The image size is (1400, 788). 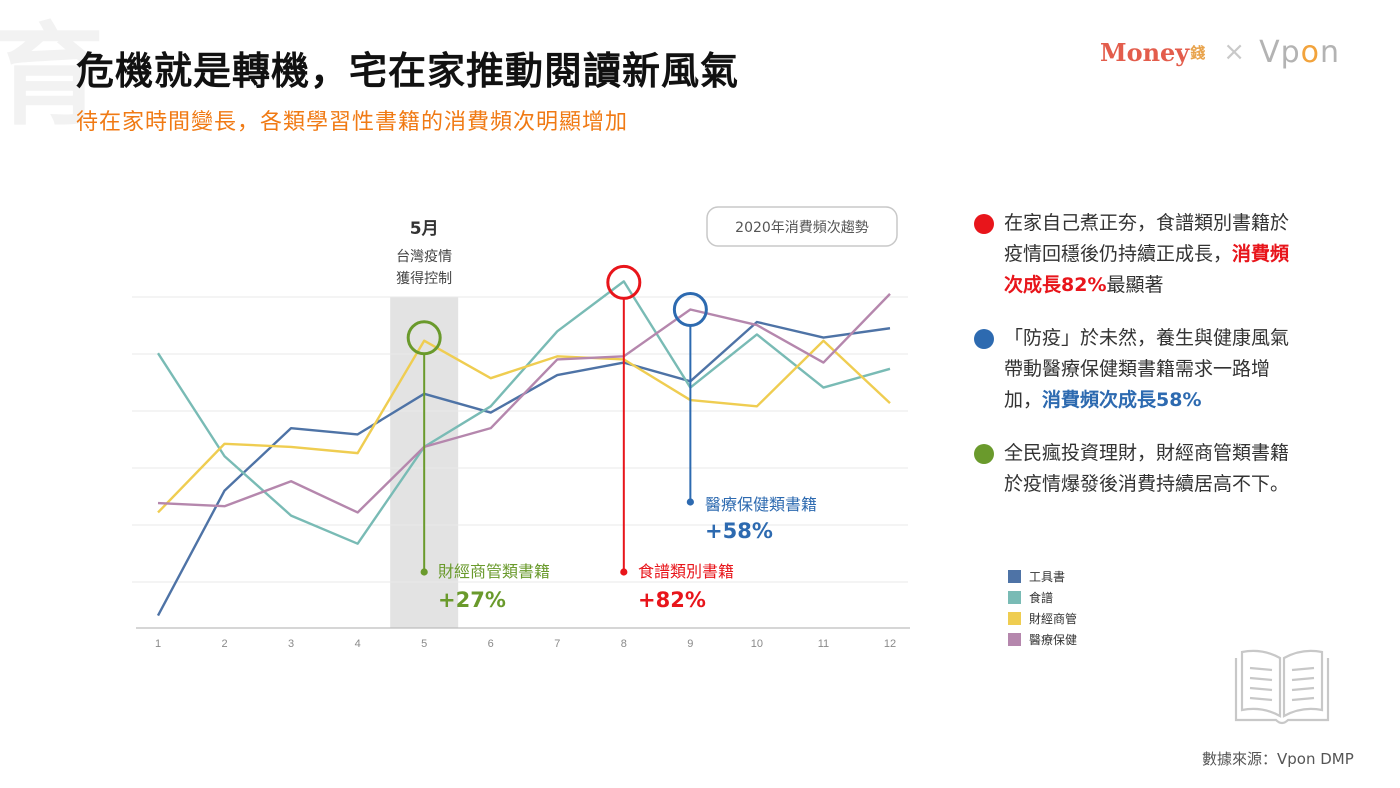 What do you see at coordinates (557, 644) in the screenshot?
I see `x-tick-label: 7` at bounding box center [557, 644].